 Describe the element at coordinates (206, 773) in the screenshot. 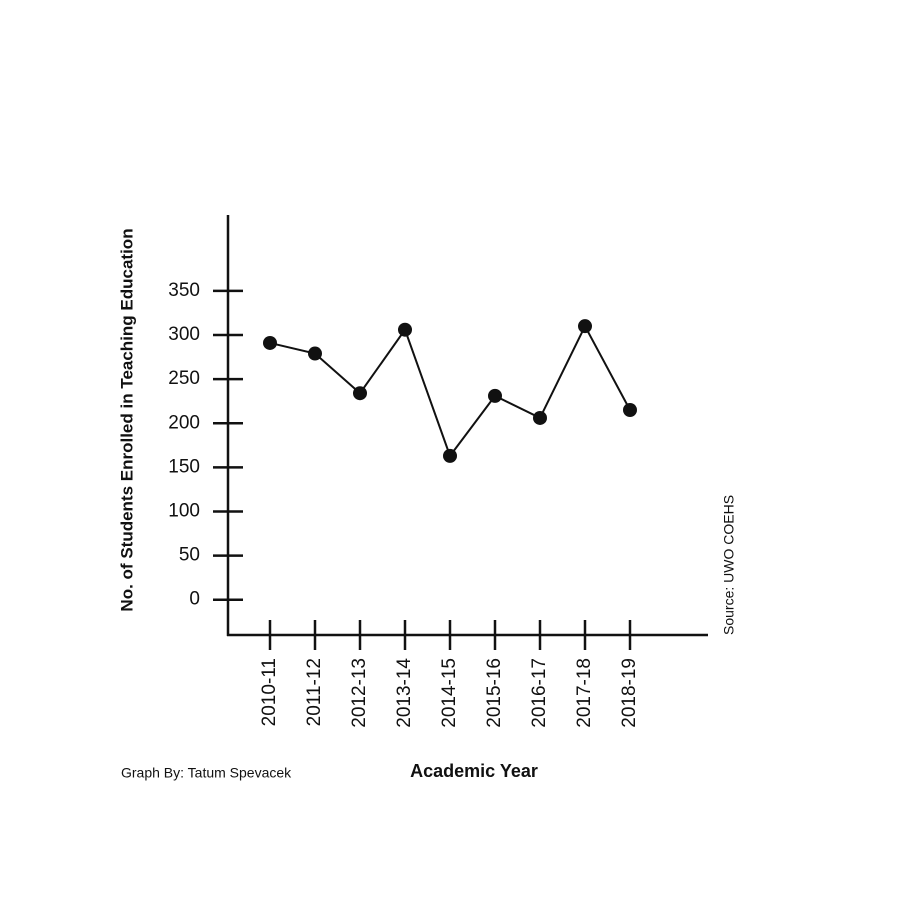

I see `credit: Graph By: Tatum Spevacek` at that location.